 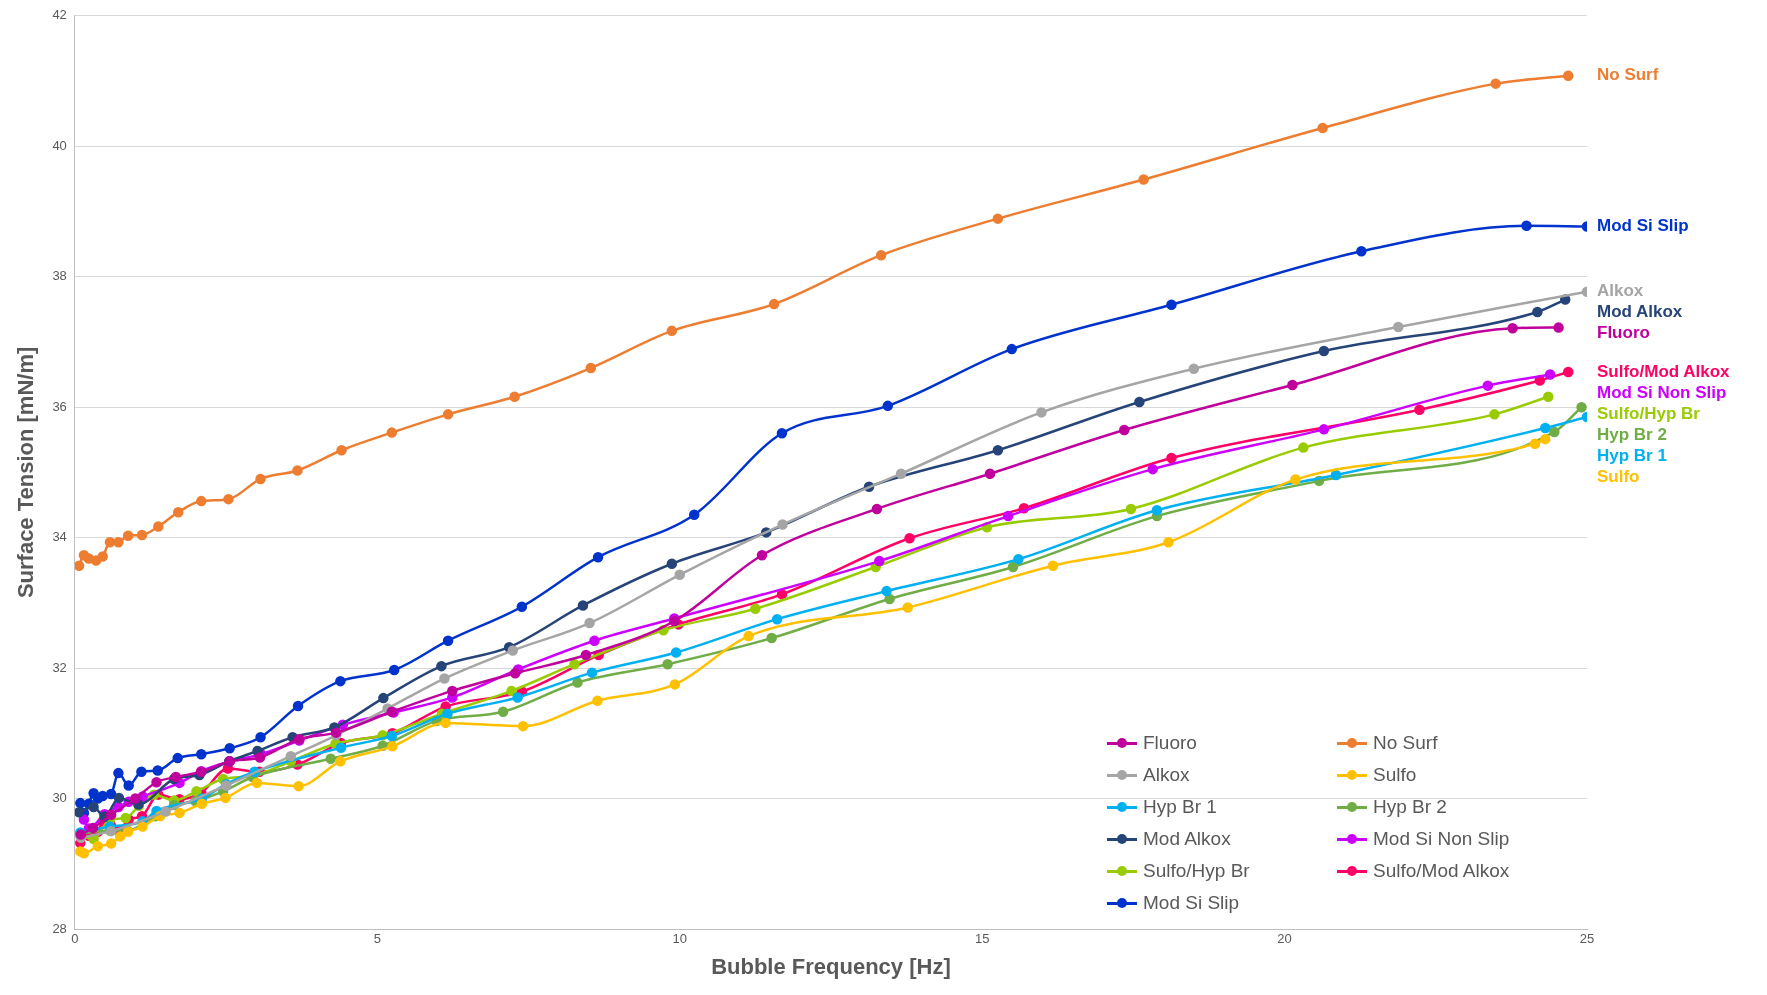 What do you see at coordinates (1441, 871) in the screenshot?
I see `legend-label: Sulfo/Mod Alkox` at bounding box center [1441, 871].